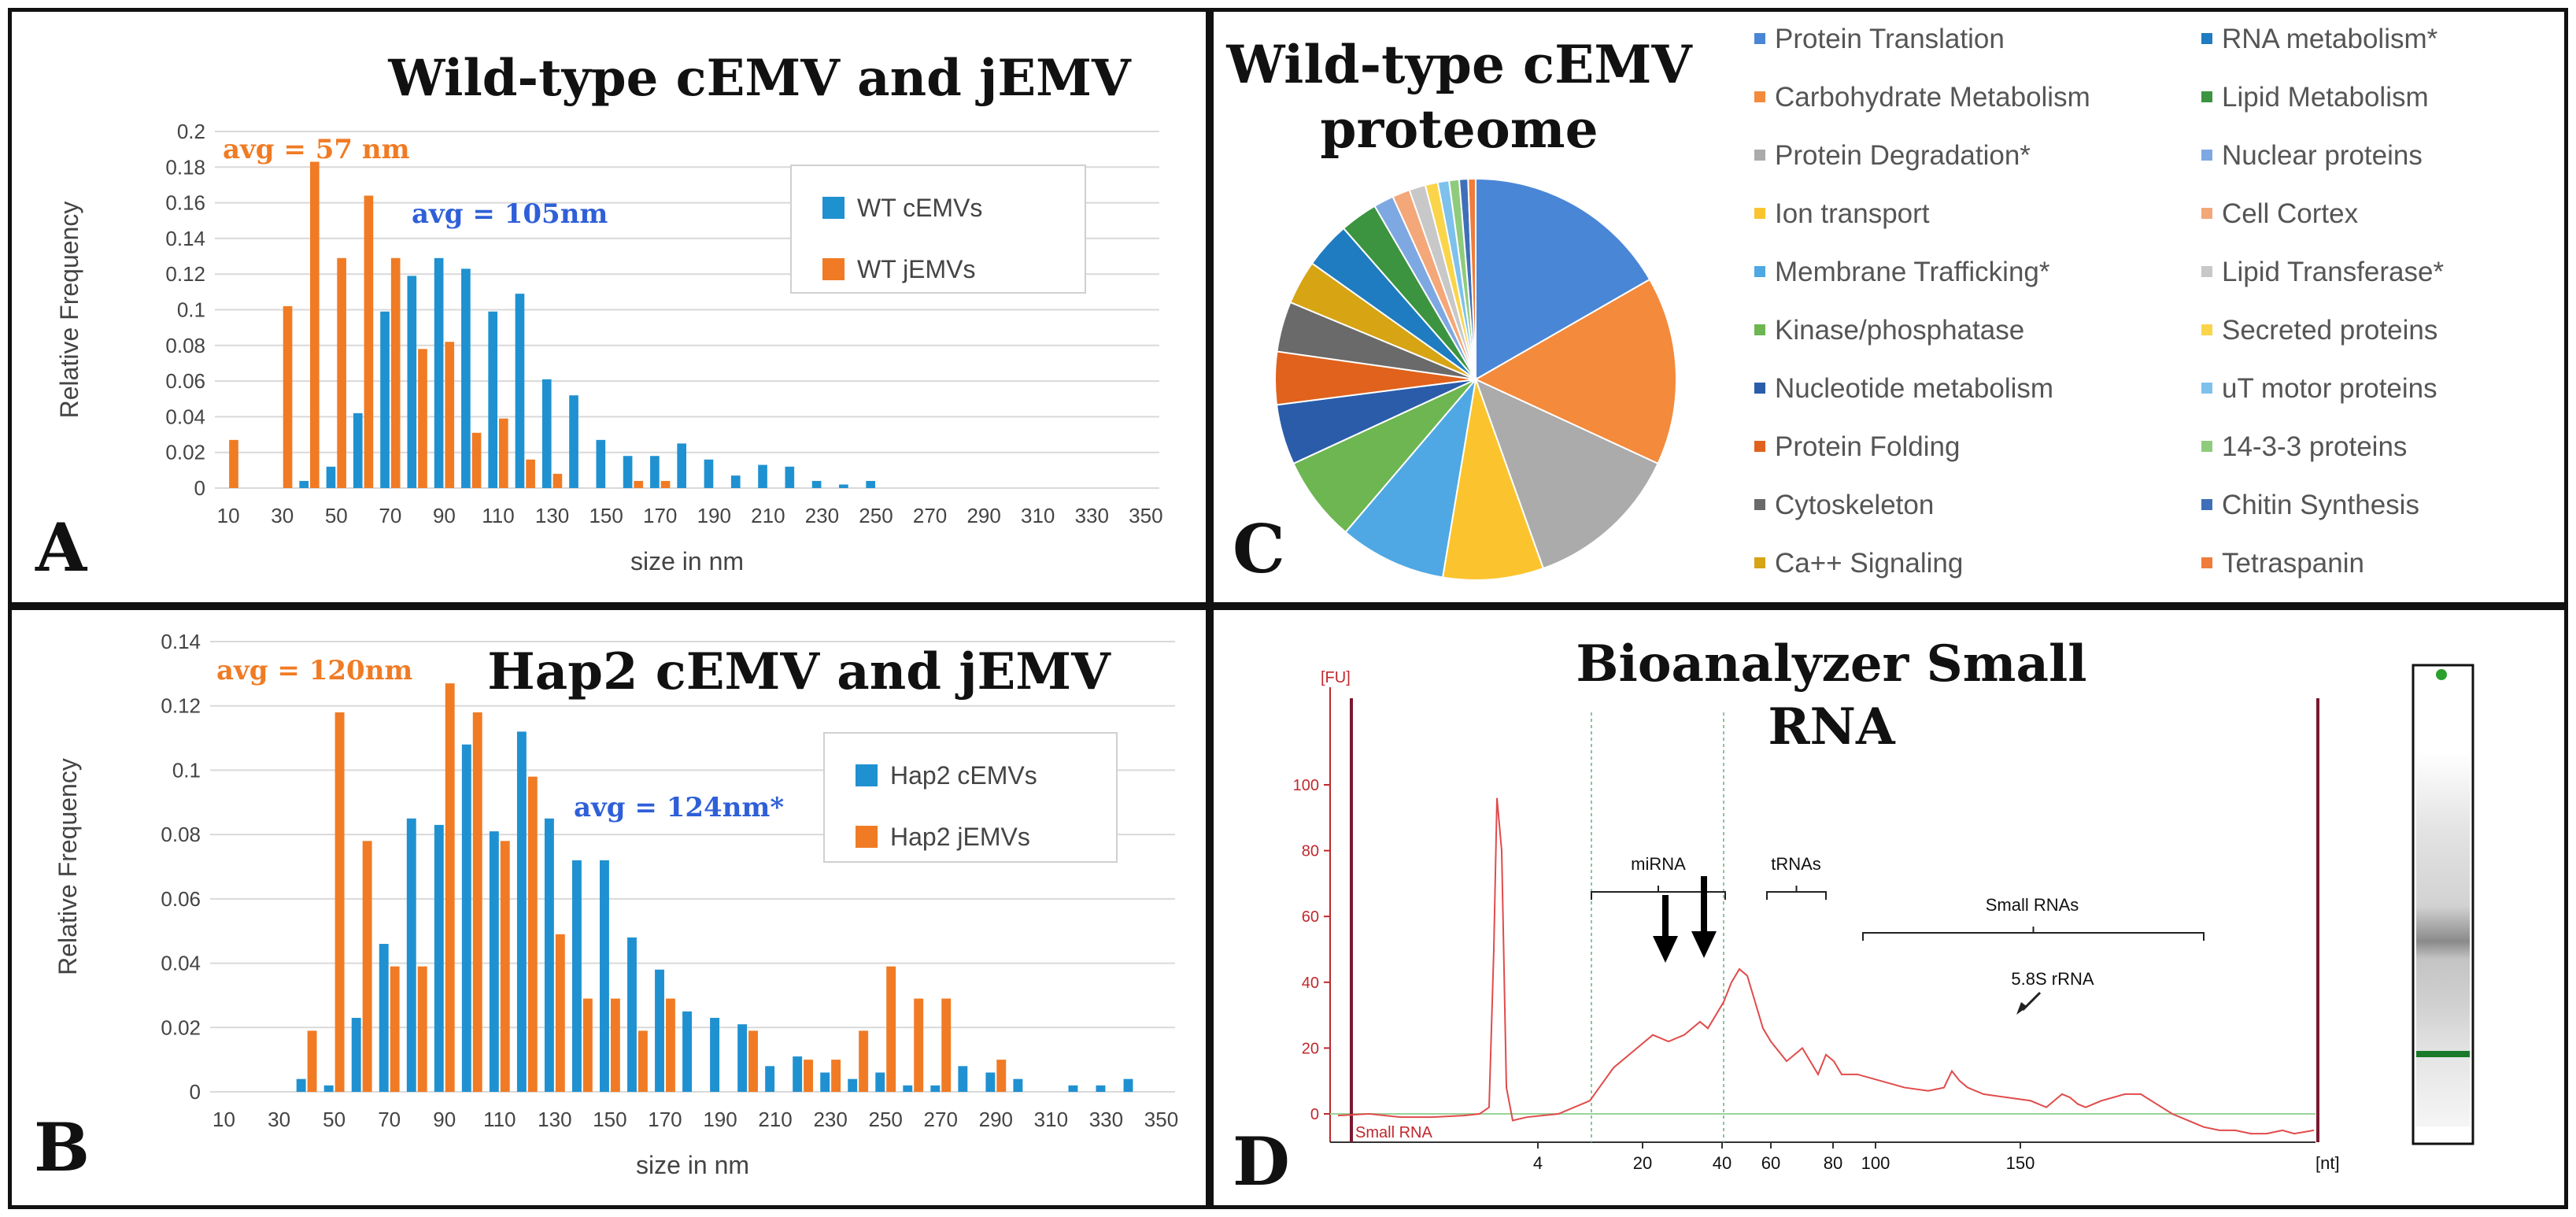 This screenshot has height=1217, width=2576. What do you see at coordinates (886, 1119) in the screenshot?
I see `x-tick-label: 250` at bounding box center [886, 1119].